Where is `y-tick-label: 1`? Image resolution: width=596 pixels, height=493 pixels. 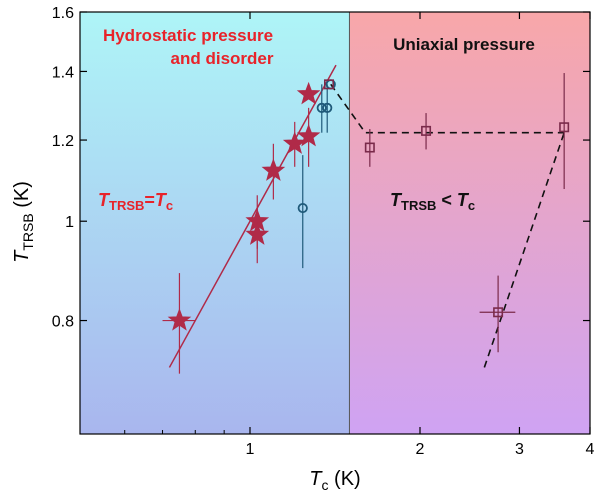
y-tick-label: 1 is located at coordinates (69, 222).